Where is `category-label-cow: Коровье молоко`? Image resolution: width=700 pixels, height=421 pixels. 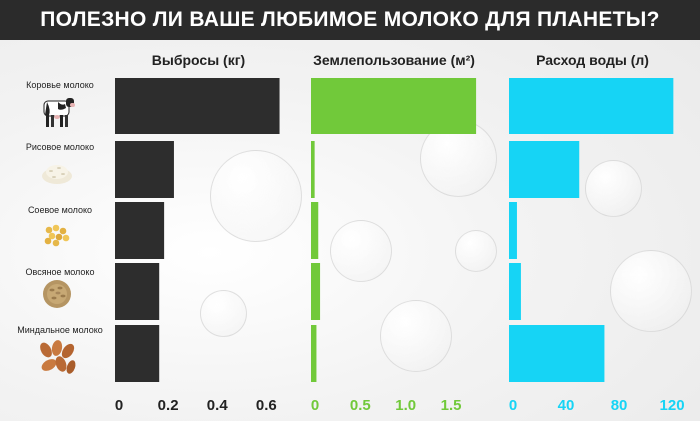
category-label-cow: Коровье молоко is located at coordinates (60, 85).